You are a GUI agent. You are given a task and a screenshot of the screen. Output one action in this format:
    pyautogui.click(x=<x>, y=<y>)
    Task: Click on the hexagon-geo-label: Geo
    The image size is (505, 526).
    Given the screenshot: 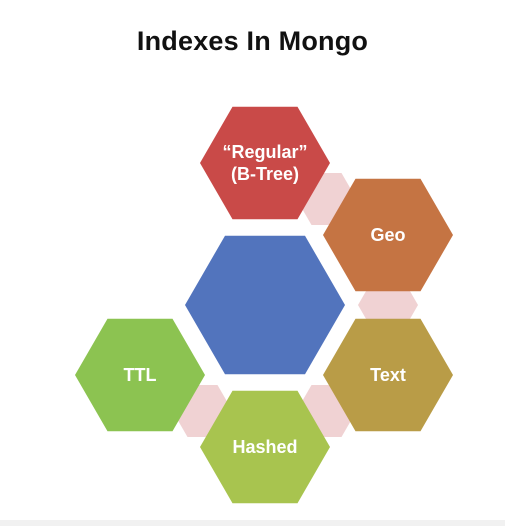 What is the action you would take?
    pyautogui.click(x=387, y=235)
    